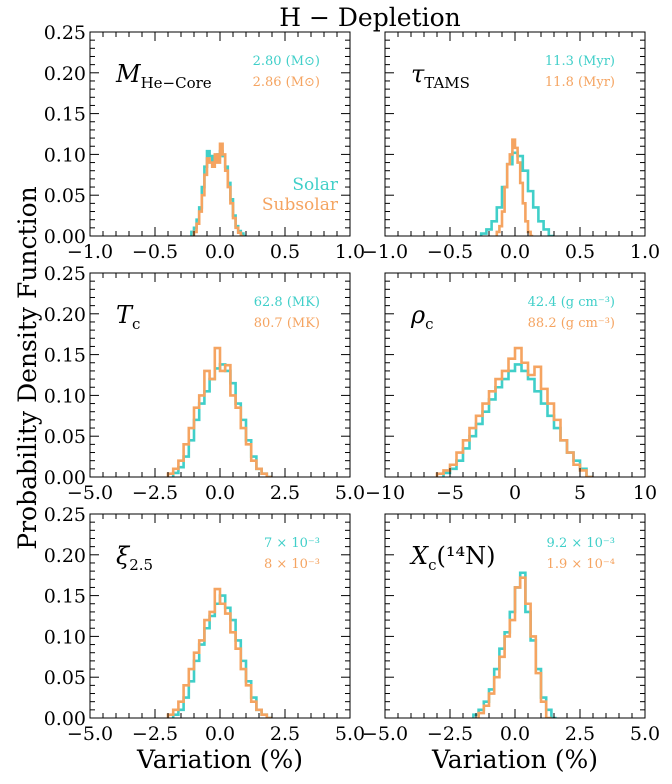 This screenshot has height=784, width=672. What do you see at coordinates (287, 302) in the screenshot?
I see `annotation-solar: 62.8 (MK)` at bounding box center [287, 302].